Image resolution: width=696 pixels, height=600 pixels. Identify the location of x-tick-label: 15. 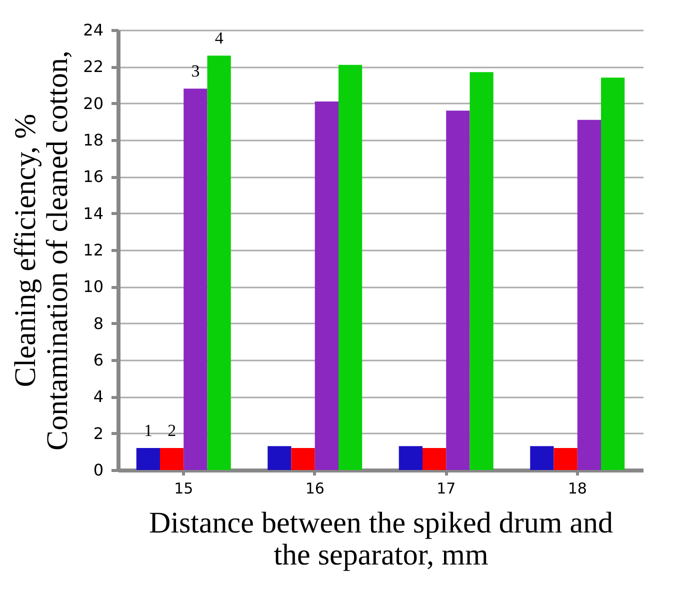
(184, 489).